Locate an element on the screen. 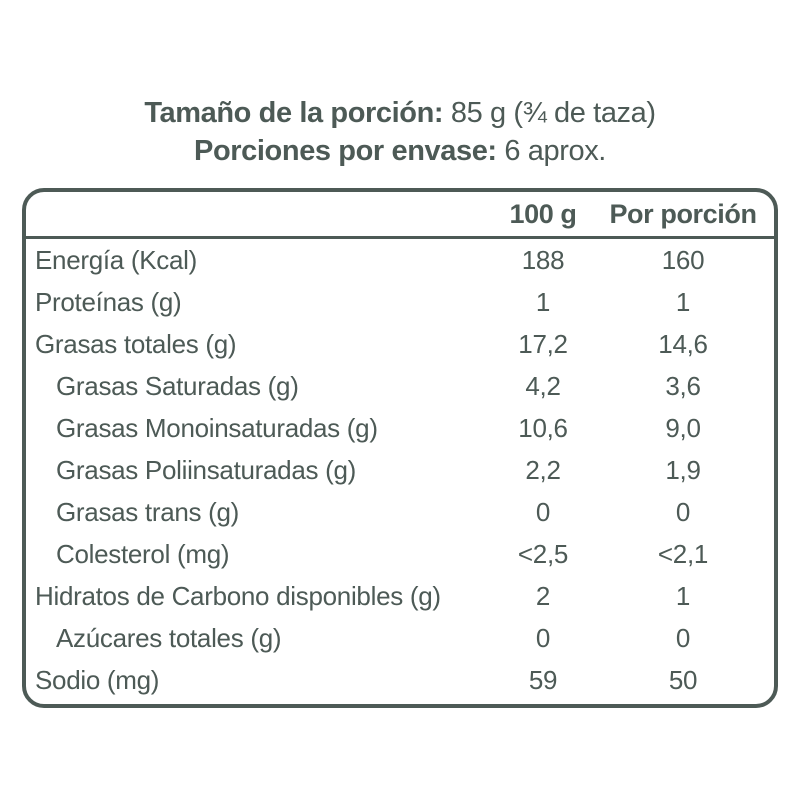  table-row: Hidratos de Carbono disponibles (g) 2 1 is located at coordinates (400, 596).